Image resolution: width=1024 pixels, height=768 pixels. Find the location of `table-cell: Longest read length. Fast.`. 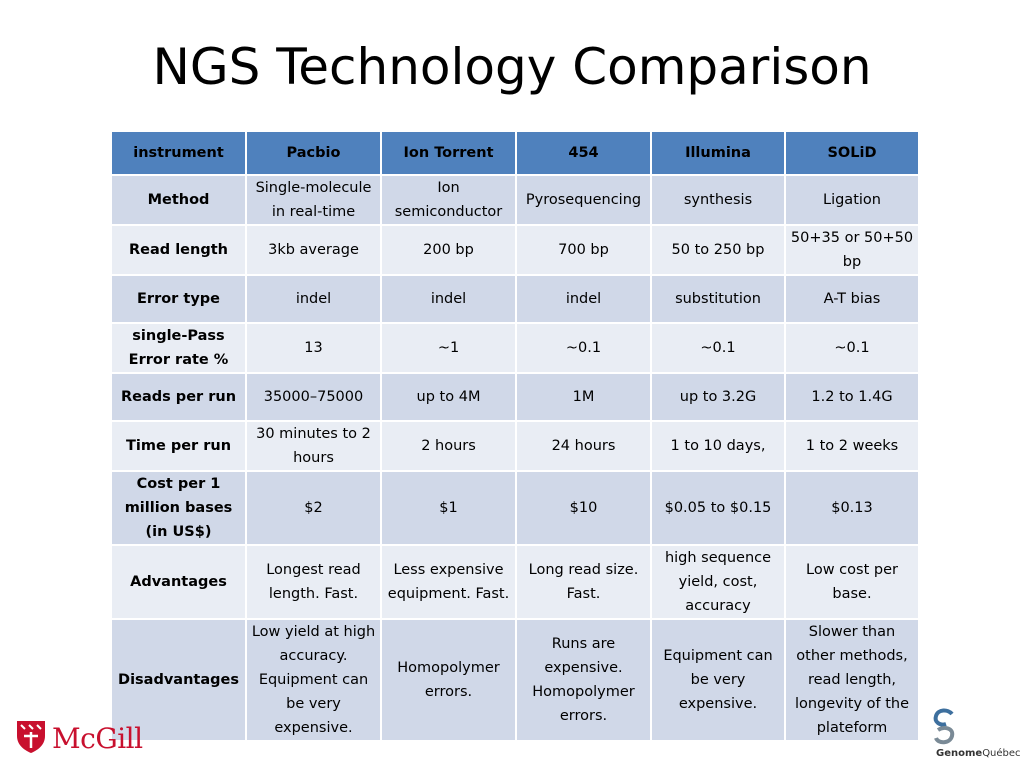

table-cell: Longest read length. Fast. is located at coordinates (313, 582).